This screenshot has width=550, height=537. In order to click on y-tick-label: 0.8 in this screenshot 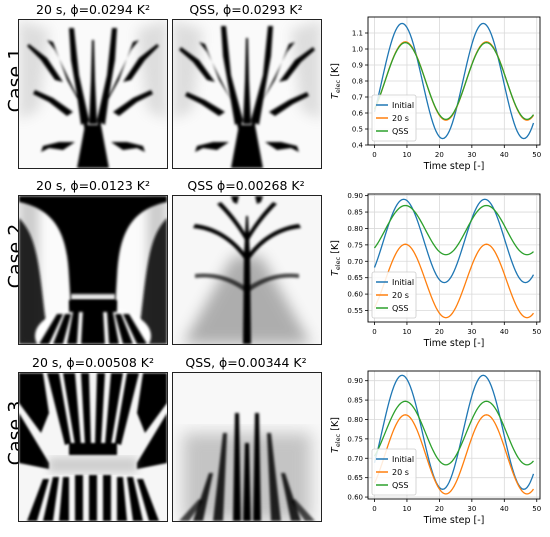, I will do `click(357, 82)`.